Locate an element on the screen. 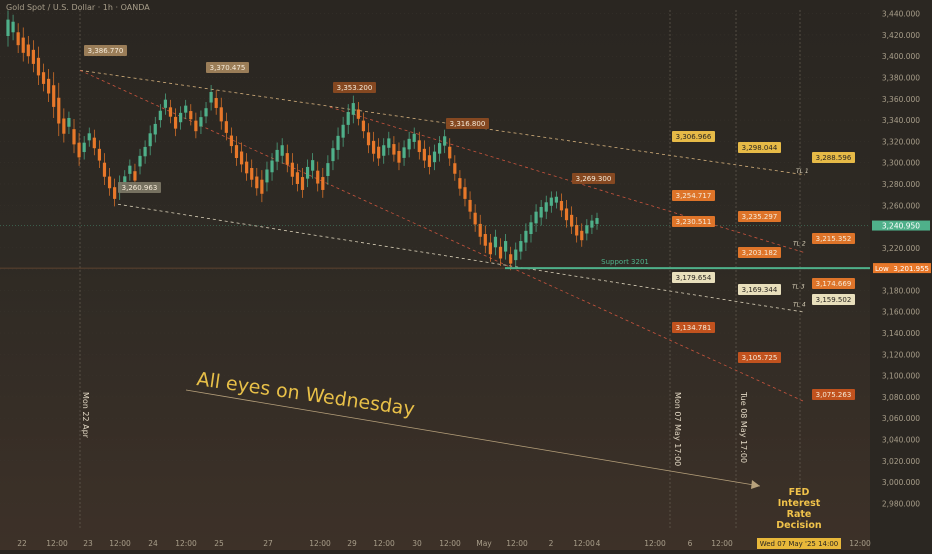 Image resolution: width=932 pixels, height=554 pixels. y-tick-label: 3,160.000 is located at coordinates (901, 312).